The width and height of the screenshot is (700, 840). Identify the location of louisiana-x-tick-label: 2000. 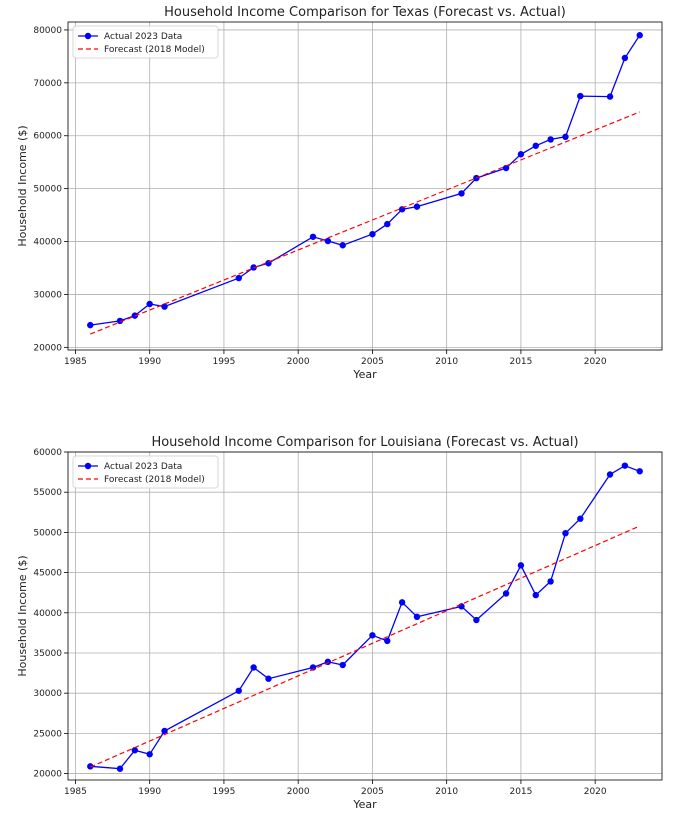
(298, 792).